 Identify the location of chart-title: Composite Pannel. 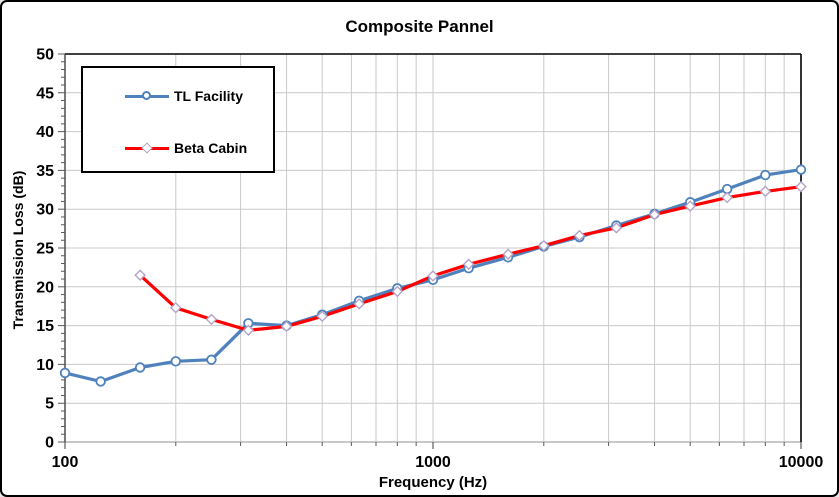
(419, 26).